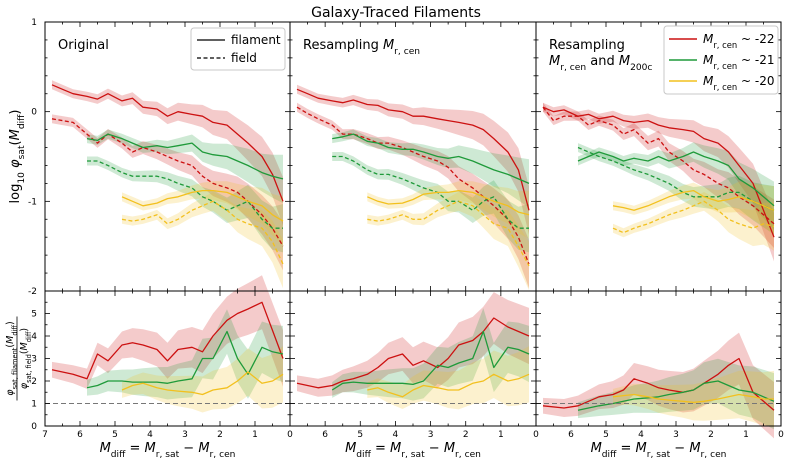 The width and height of the screenshot is (793, 460). What do you see at coordinates (12, 358) in the screenshot?
I see `ratio-numerator: φsat, filament(Mdiff)` at bounding box center [12, 358].